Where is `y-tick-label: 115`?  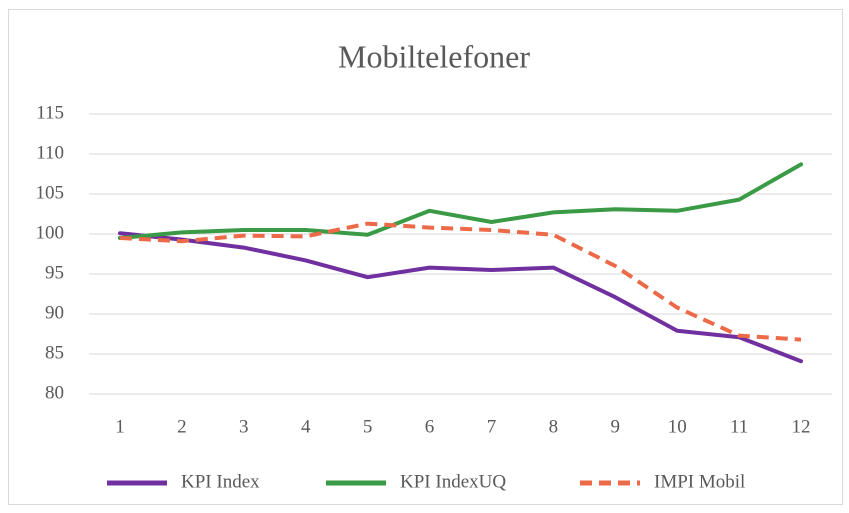
y-tick-label: 115 is located at coordinates (50, 112).